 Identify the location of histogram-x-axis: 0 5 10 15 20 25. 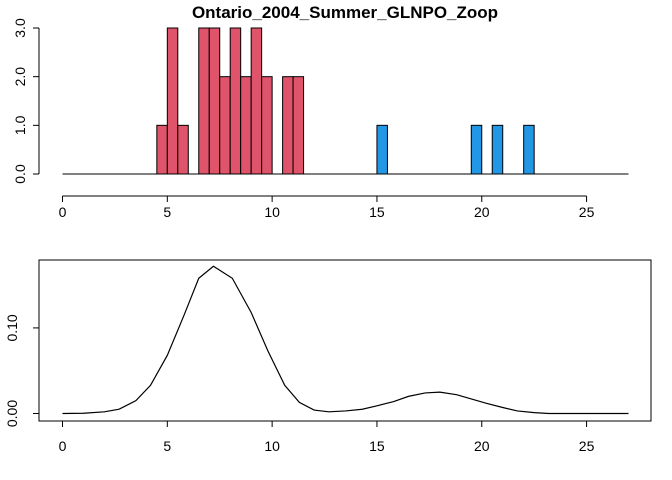
(327, 207).